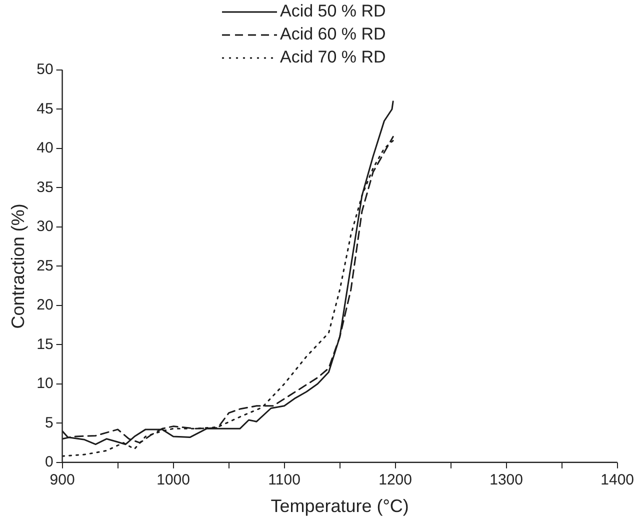  What do you see at coordinates (45, 383) in the screenshot?
I see `y-tick-label: 10` at bounding box center [45, 383].